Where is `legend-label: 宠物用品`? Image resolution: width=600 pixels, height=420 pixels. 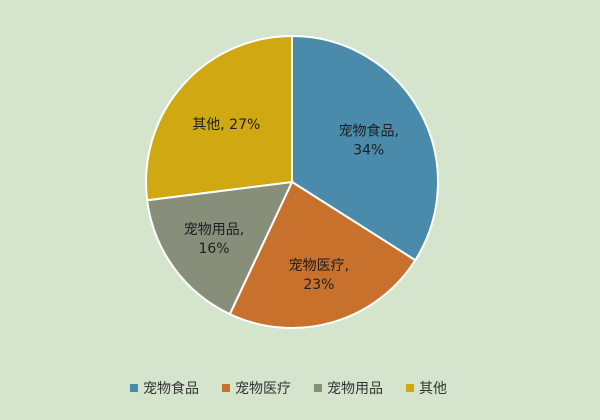
legend-label: 宠物用品 is located at coordinates (355, 389).